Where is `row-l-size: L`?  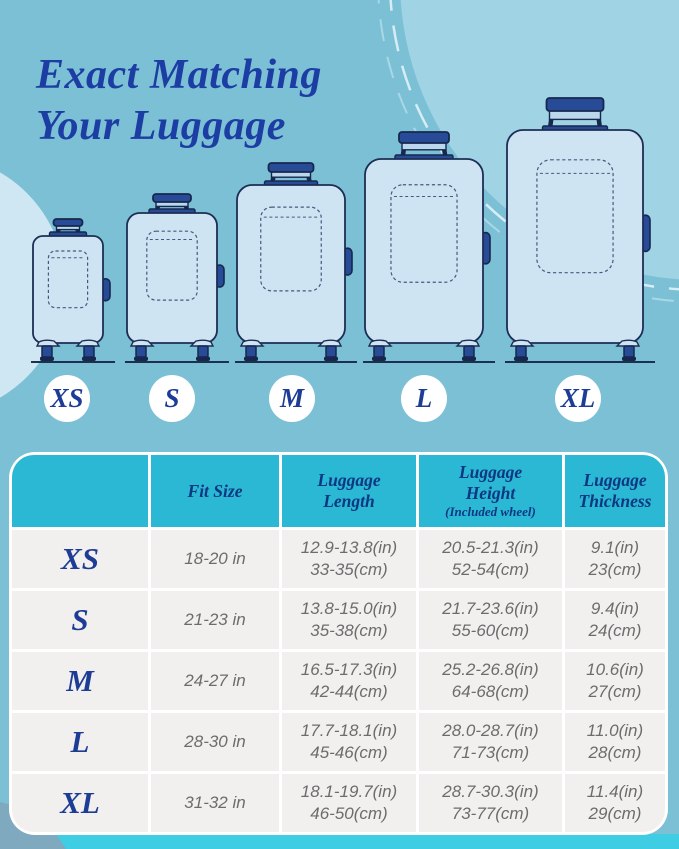
row-l-size: L is located at coordinates (80, 742).